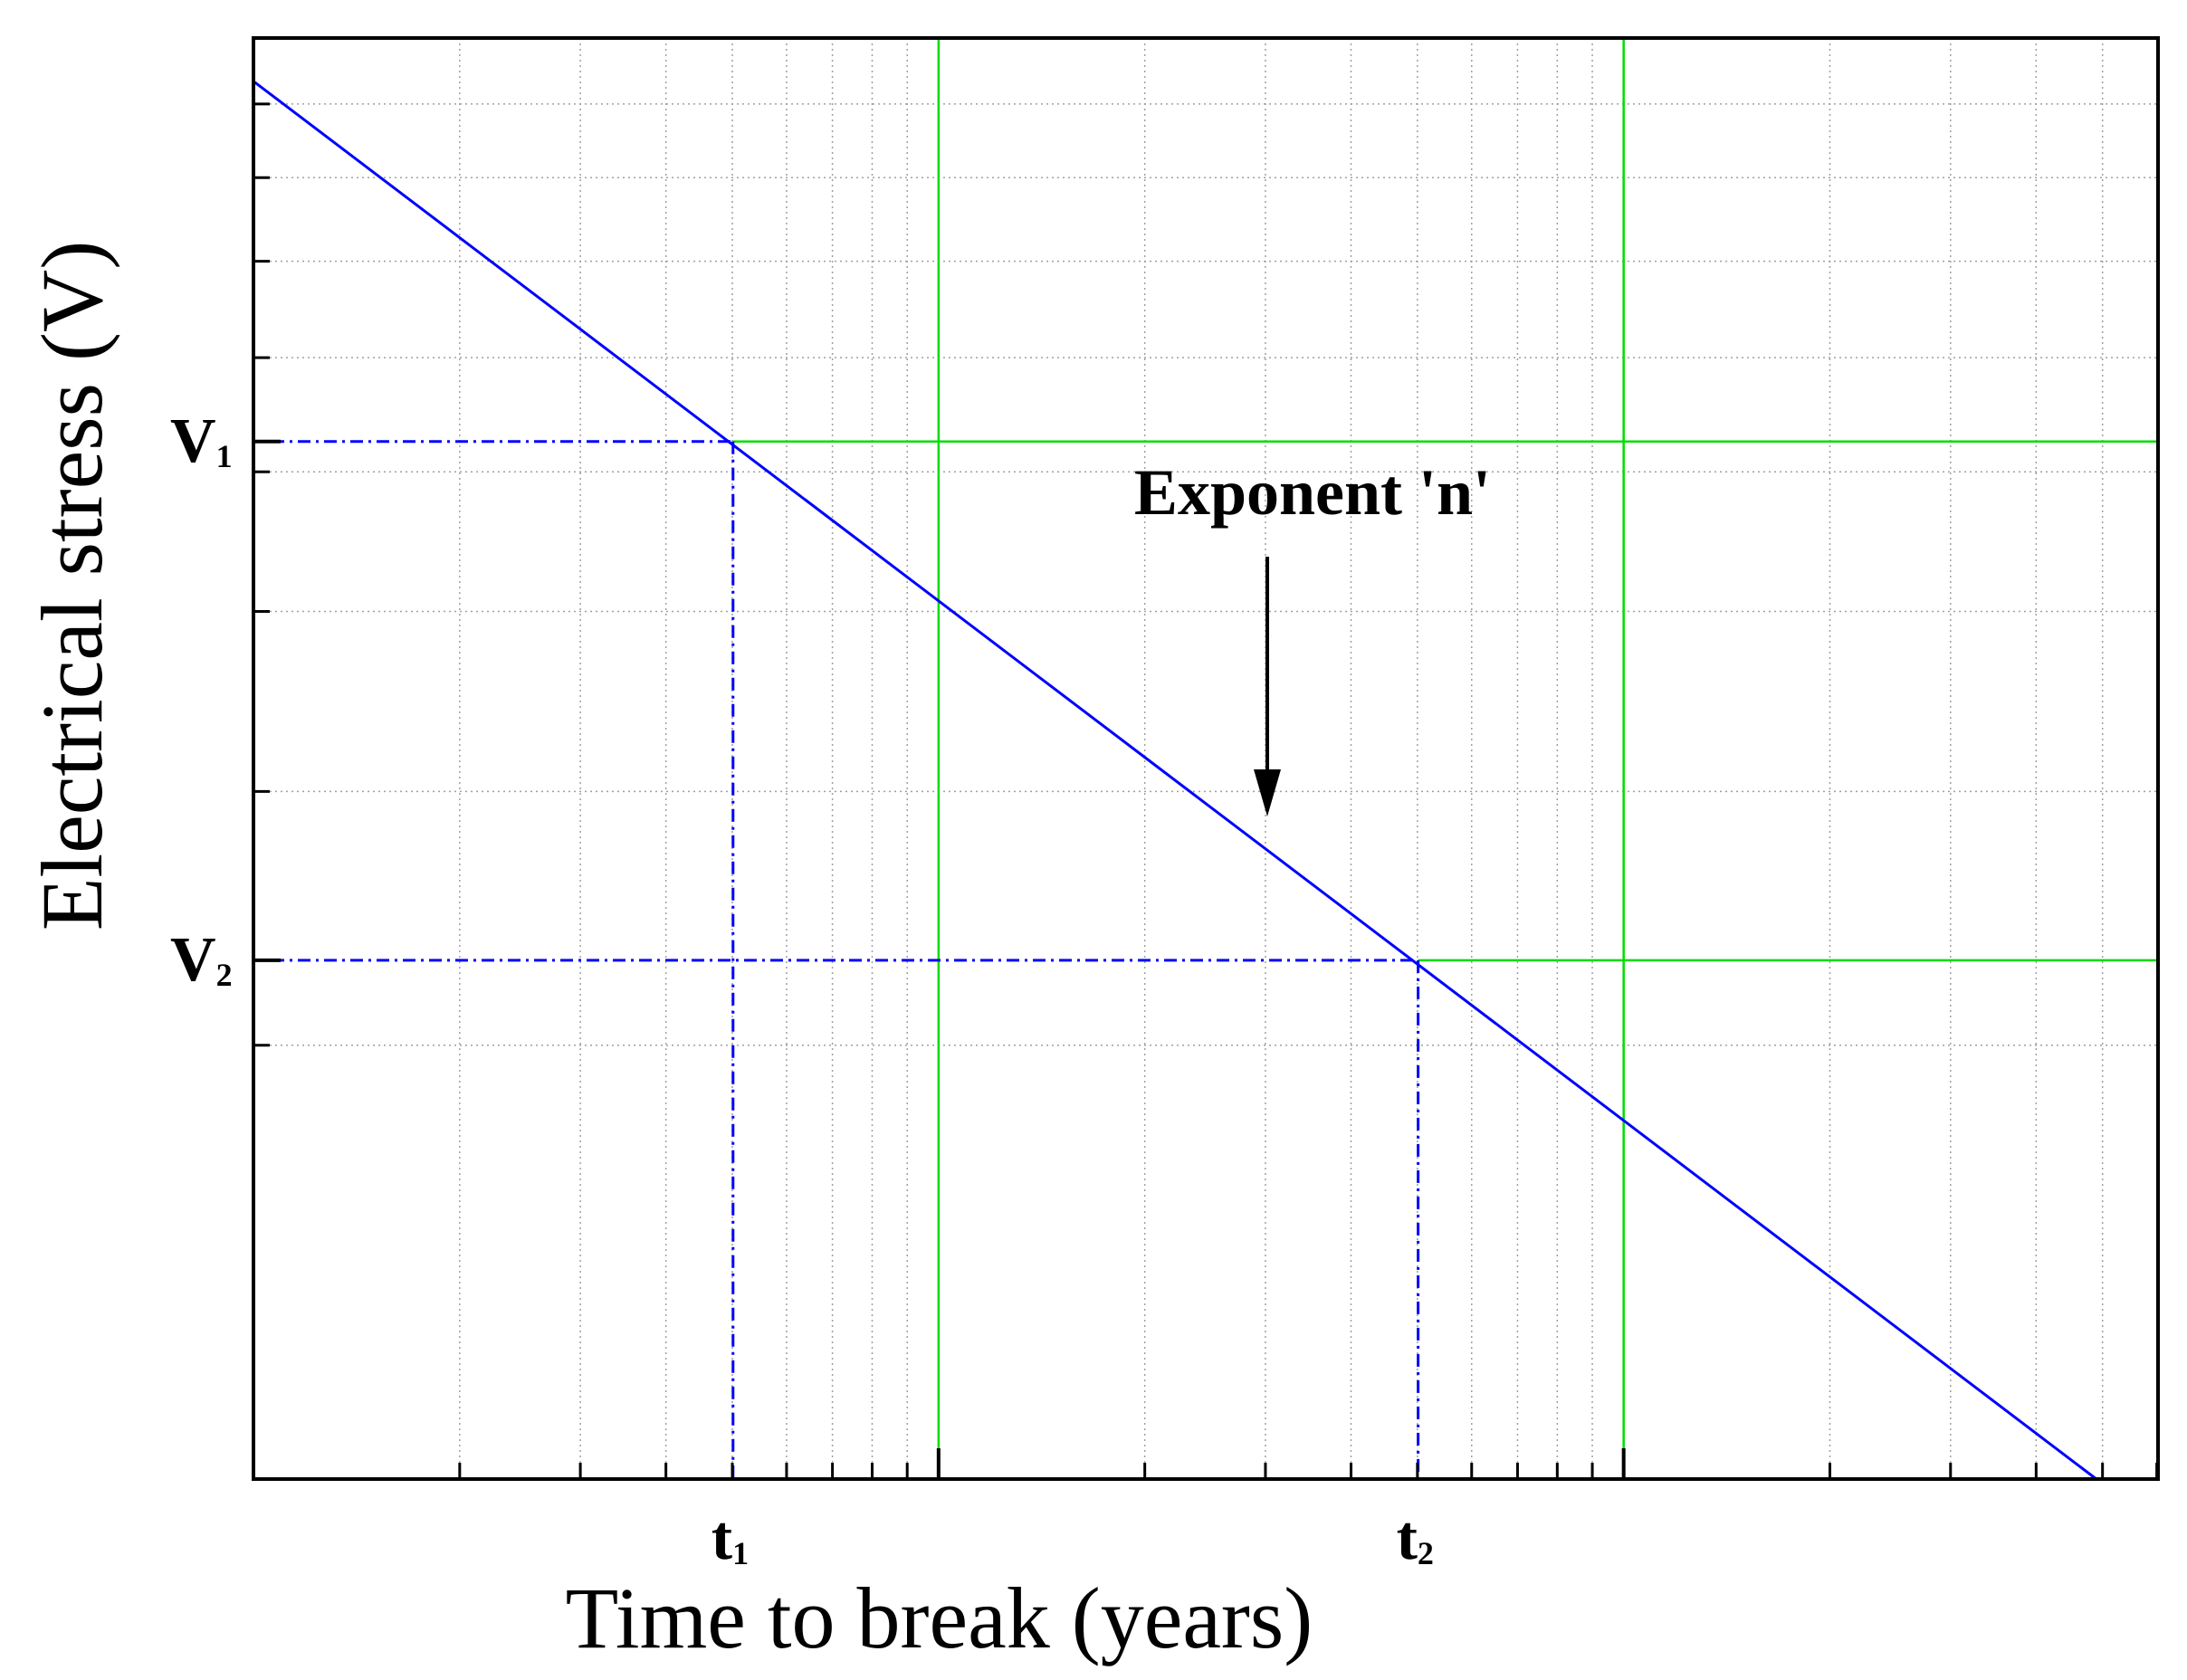 The image size is (2187, 1680). What do you see at coordinates (740, 1553) in the screenshot?
I see `x-marker-sub: 1` at bounding box center [740, 1553].